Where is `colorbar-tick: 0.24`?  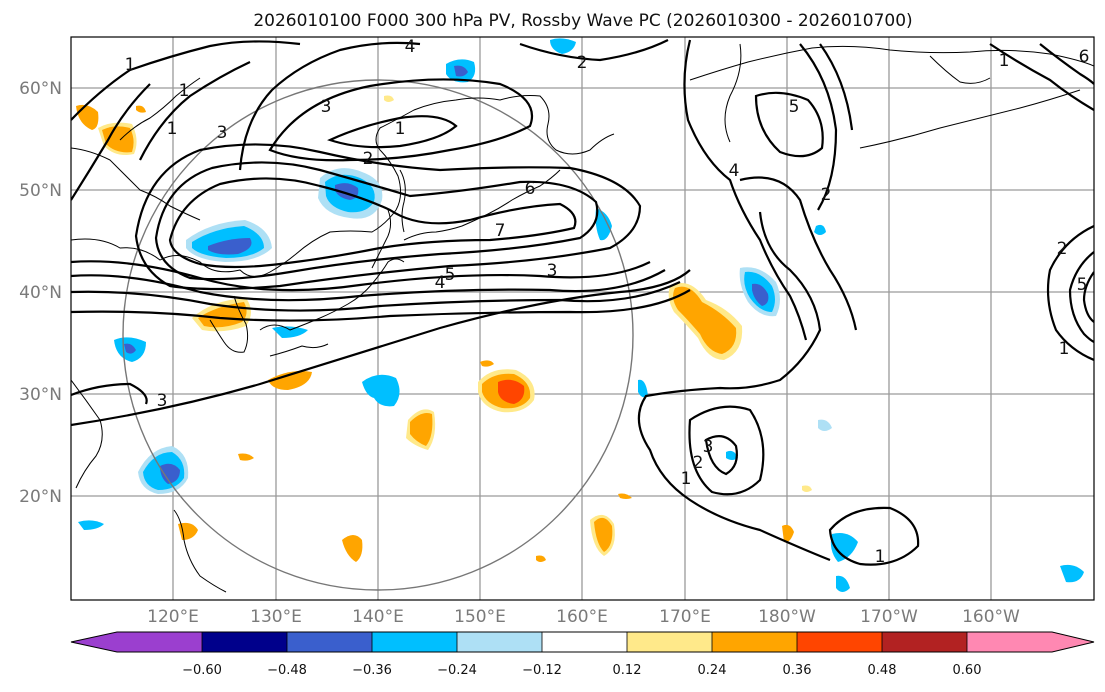
colorbar-tick: 0.24 is located at coordinates (712, 670).